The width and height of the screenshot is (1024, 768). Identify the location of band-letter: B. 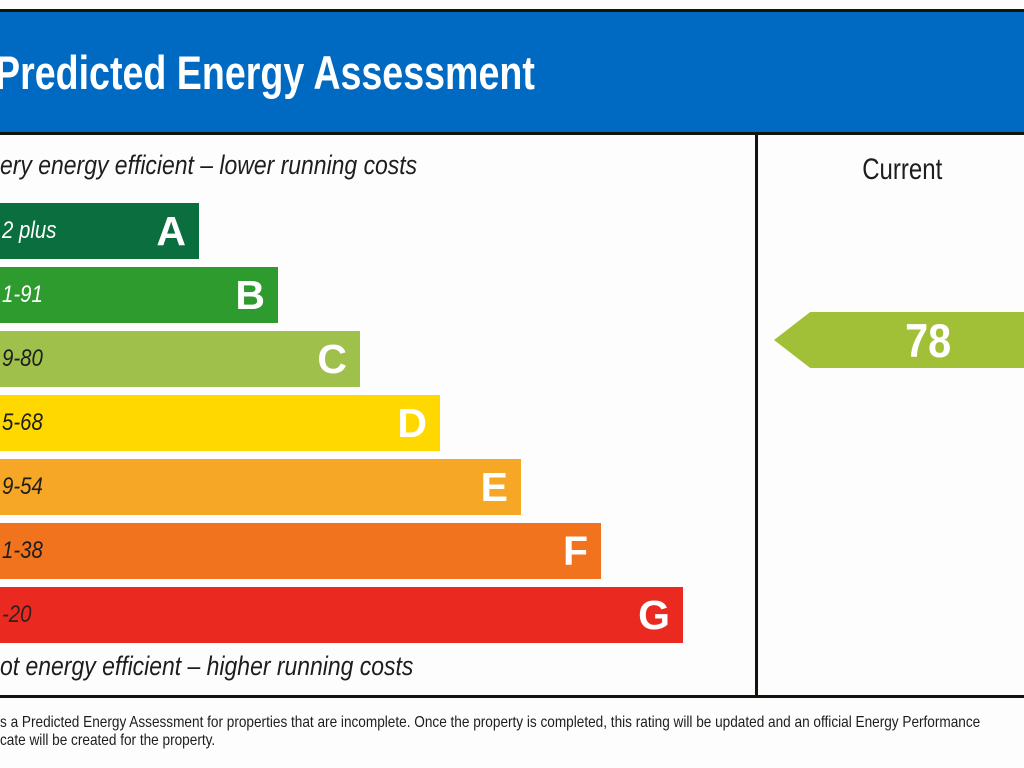
(250, 295).